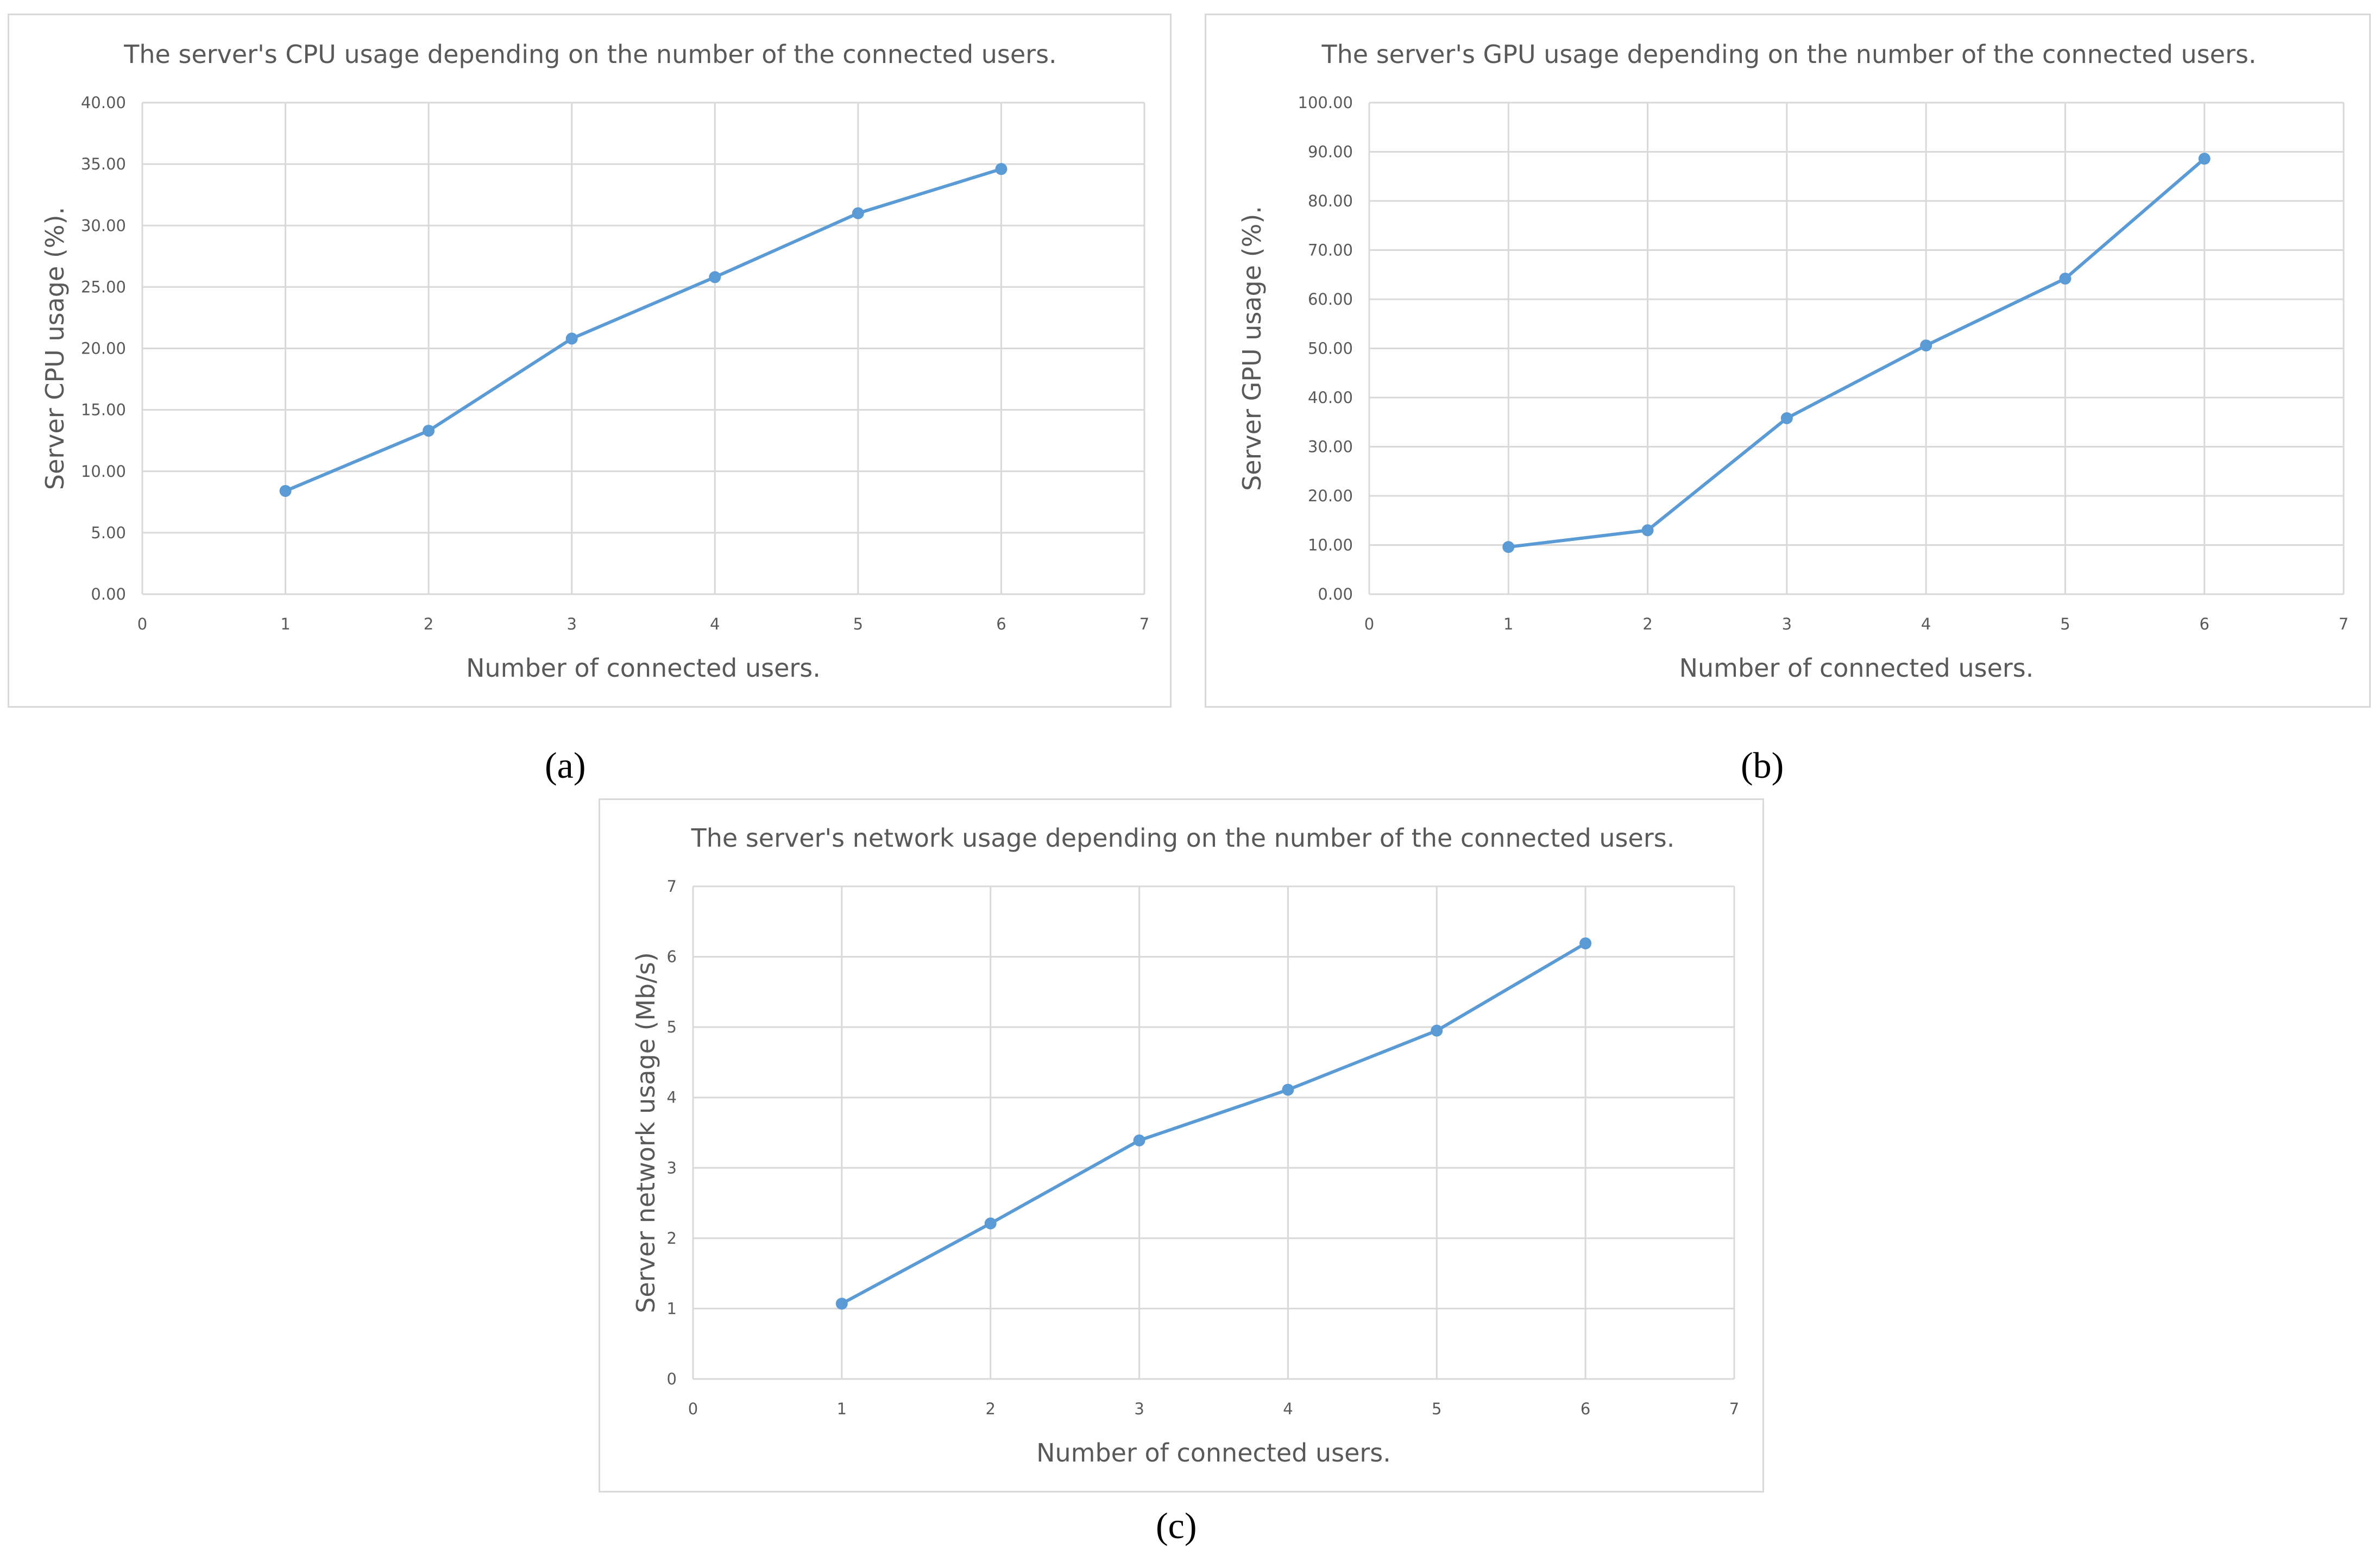 The width and height of the screenshot is (2380, 1562). Describe the element at coordinates (142, 624) in the screenshot. I see `cpu-xtick-label: 0` at that location.